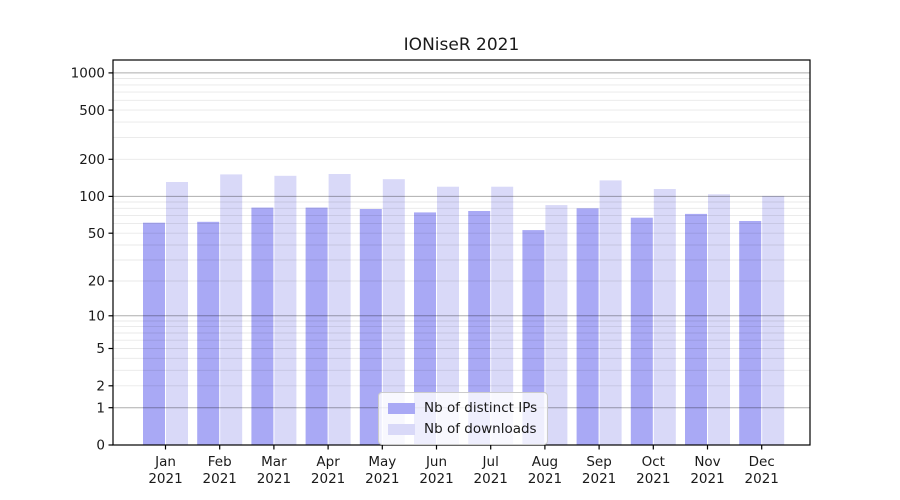 The width and height of the screenshot is (900, 500). Describe the element at coordinates (762, 462) in the screenshot. I see `x-tick-label-month: Dec` at that location.